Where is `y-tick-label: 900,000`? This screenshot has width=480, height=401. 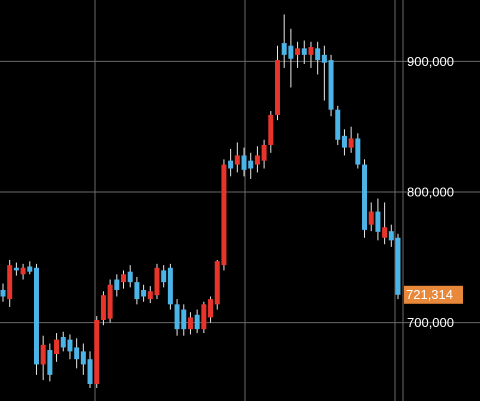 y-tick-label: 900,000 is located at coordinates (430, 61).